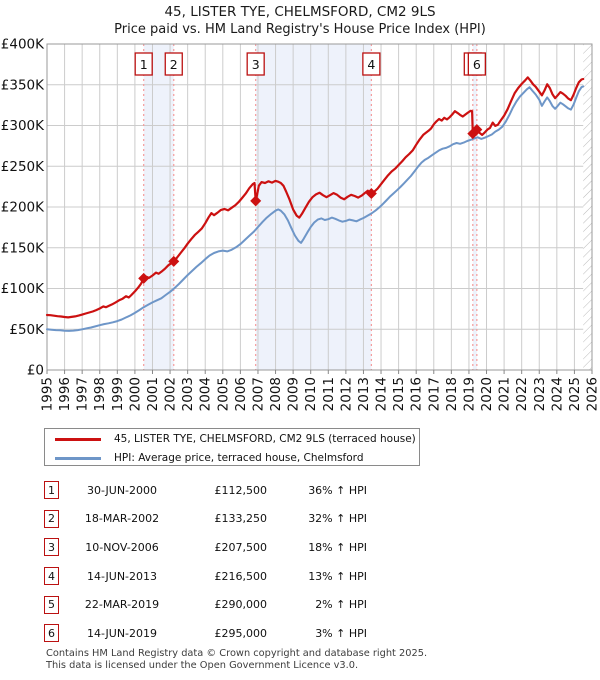  Describe the element at coordinates (27, 330) in the screenshot. I see `y-axis-label: £50K` at that location.